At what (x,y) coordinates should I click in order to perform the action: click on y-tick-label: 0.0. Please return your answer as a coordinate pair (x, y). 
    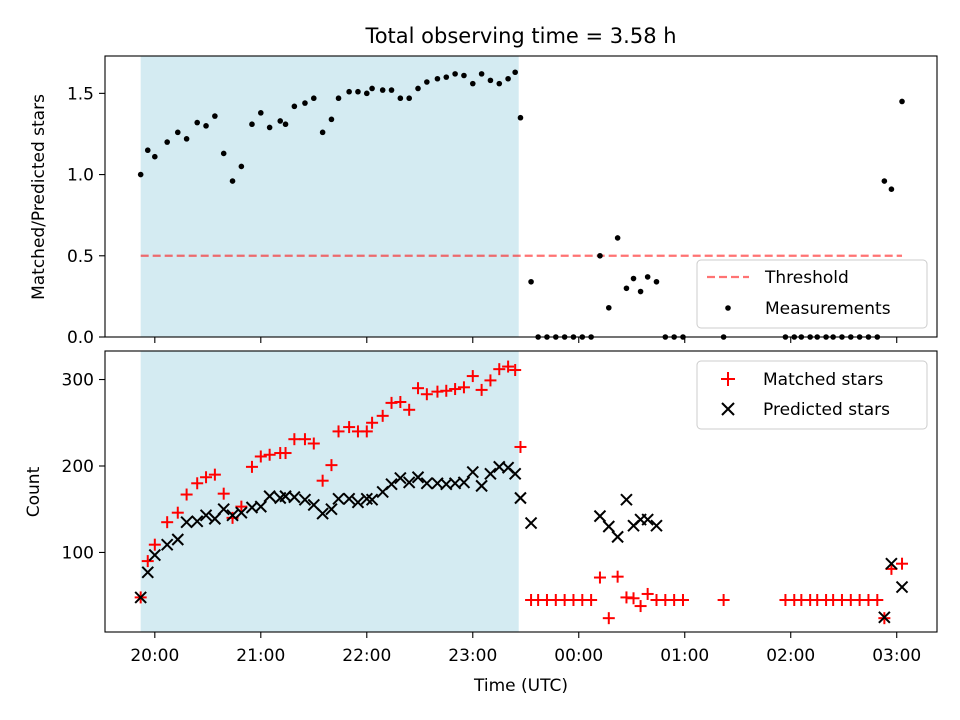
    Looking at the image, I should click on (80, 338).